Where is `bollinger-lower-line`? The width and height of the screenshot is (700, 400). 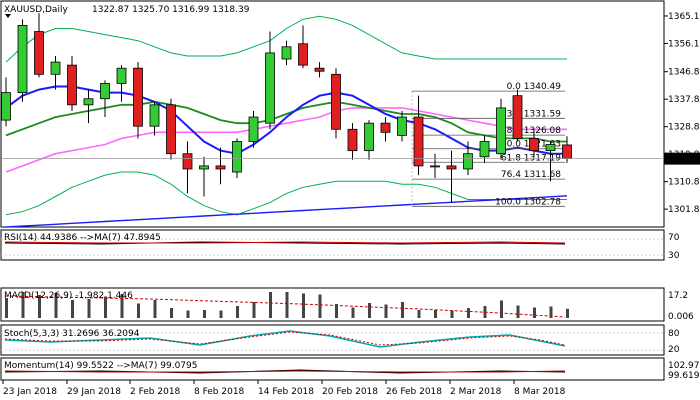
bollinger-lower-line is located at coordinates (286, 193).